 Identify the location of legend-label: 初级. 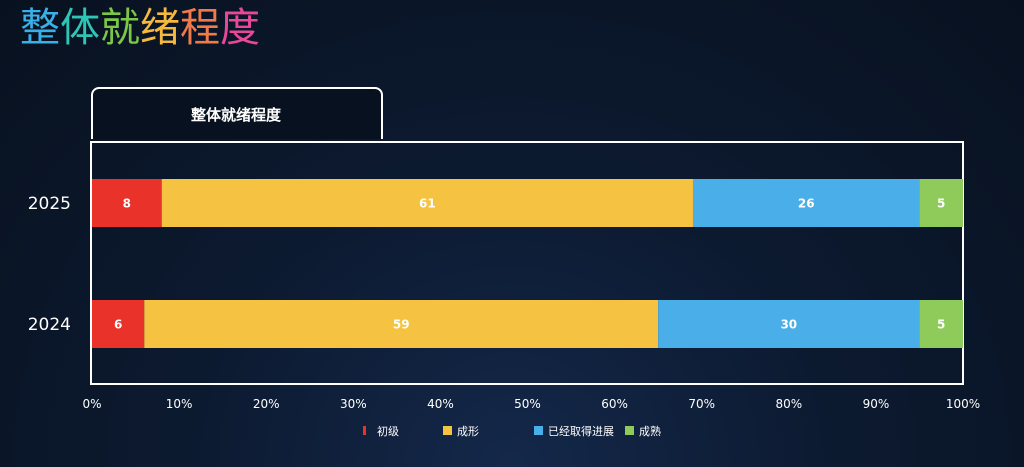
(388, 431).